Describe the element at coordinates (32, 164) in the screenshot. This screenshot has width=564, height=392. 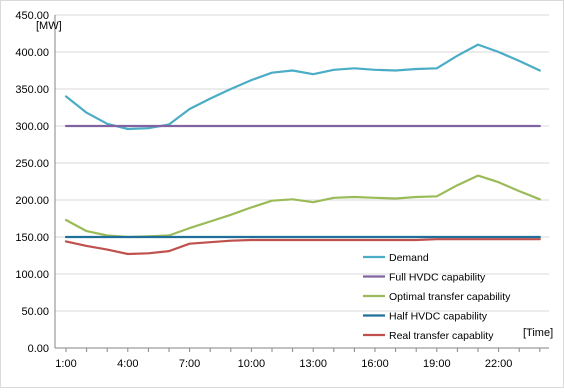
I see `y-tick-label: 250.00` at that location.